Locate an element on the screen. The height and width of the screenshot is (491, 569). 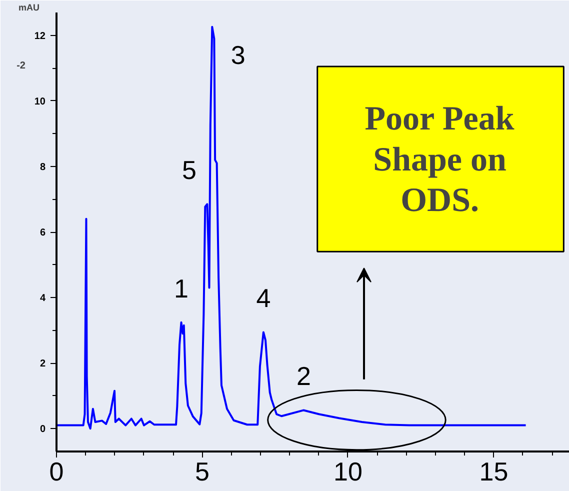
y-tick-label: 4 is located at coordinates (43, 298).